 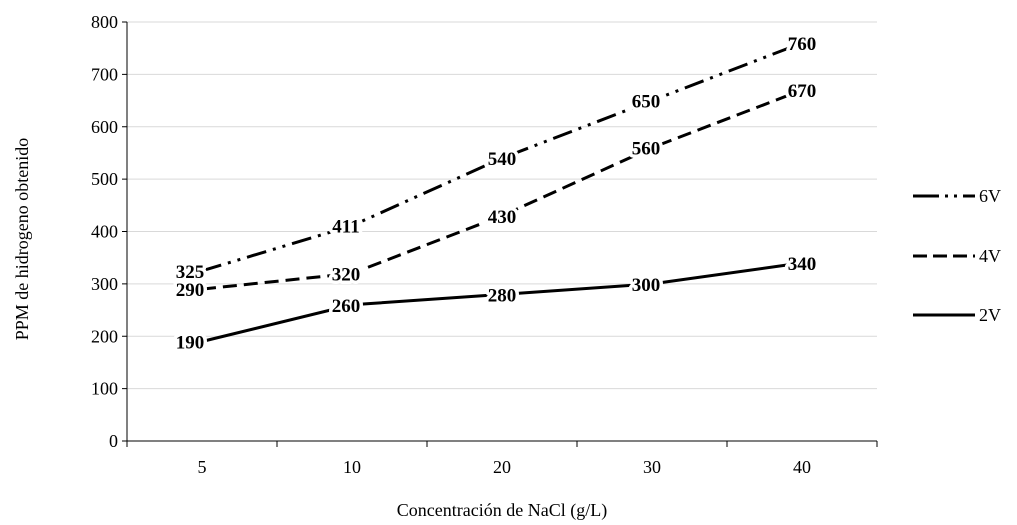 I want to click on data-label-halo: 540, so click(x=502, y=159).